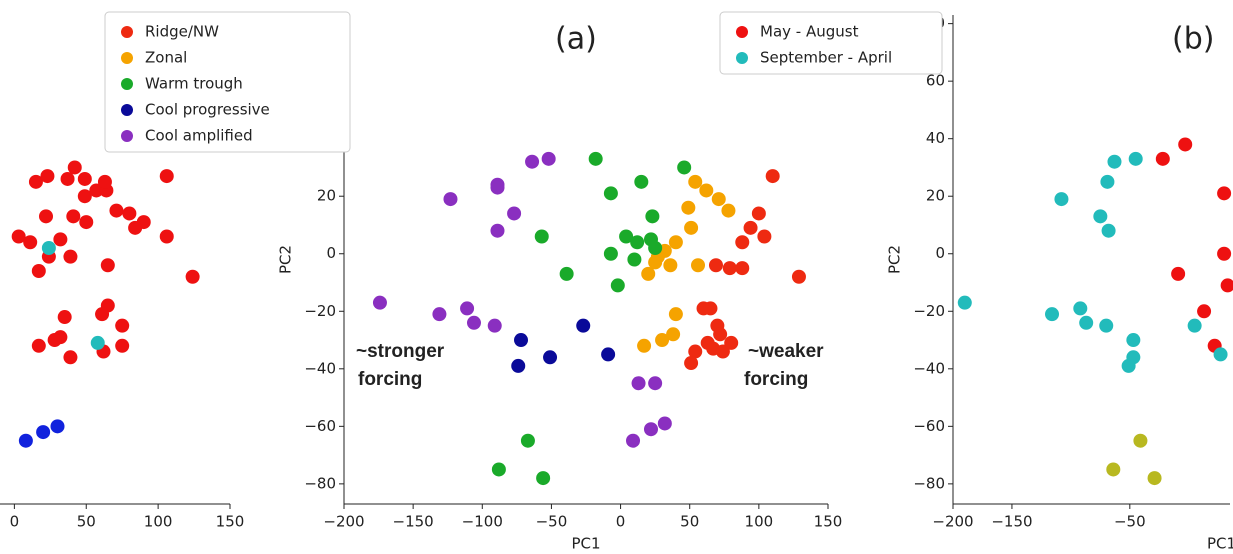 The image size is (1233, 554). What do you see at coordinates (952, 522) in the screenshot?
I see `x-tick-label: −200` at bounding box center [952, 522].